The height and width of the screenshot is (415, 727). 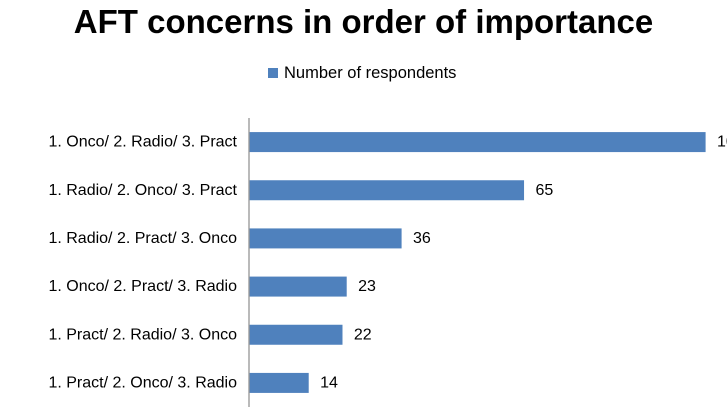 I want to click on data-label: 22, so click(x=363, y=334).